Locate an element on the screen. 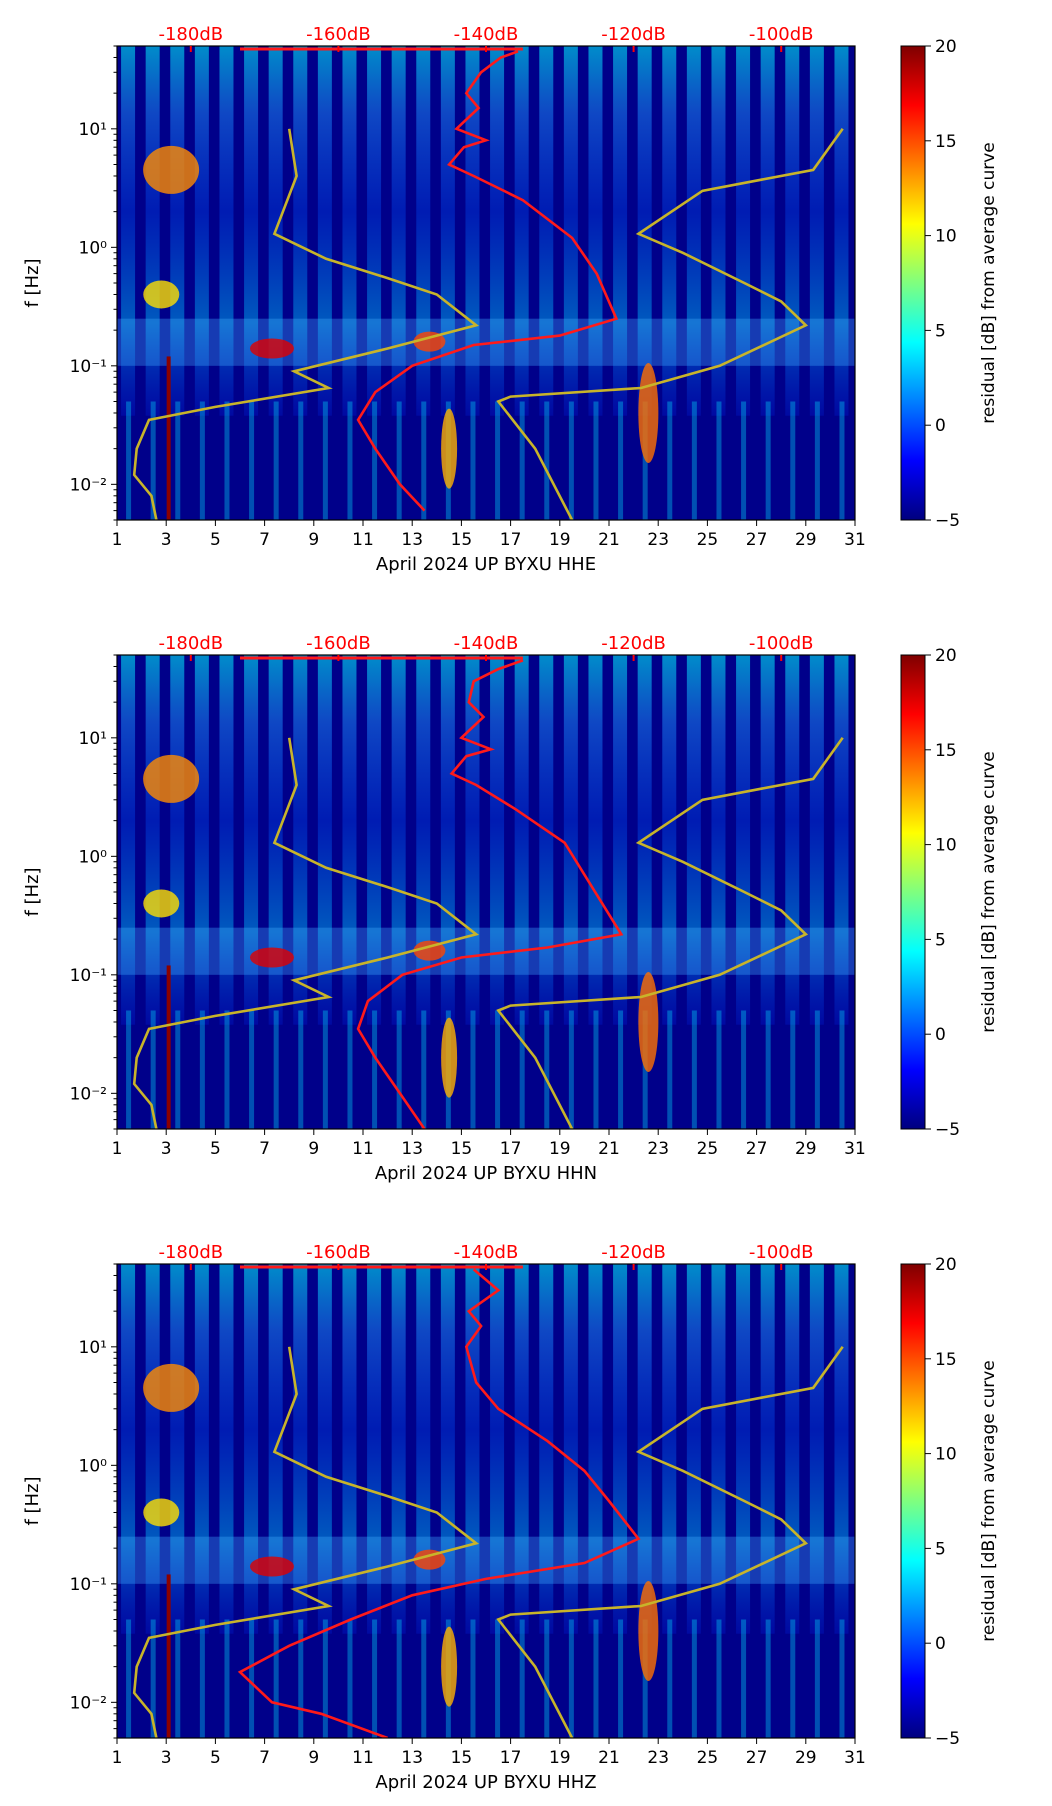 The image size is (1052, 1806). x-tick-label: 1 is located at coordinates (117, 540).